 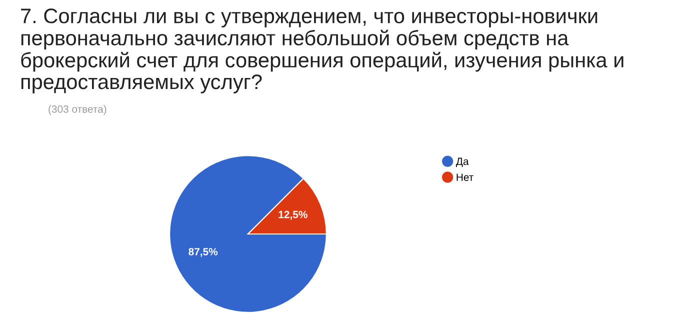 What do you see at coordinates (248, 234) in the screenshot?
I see `pie-slice` at bounding box center [248, 234].